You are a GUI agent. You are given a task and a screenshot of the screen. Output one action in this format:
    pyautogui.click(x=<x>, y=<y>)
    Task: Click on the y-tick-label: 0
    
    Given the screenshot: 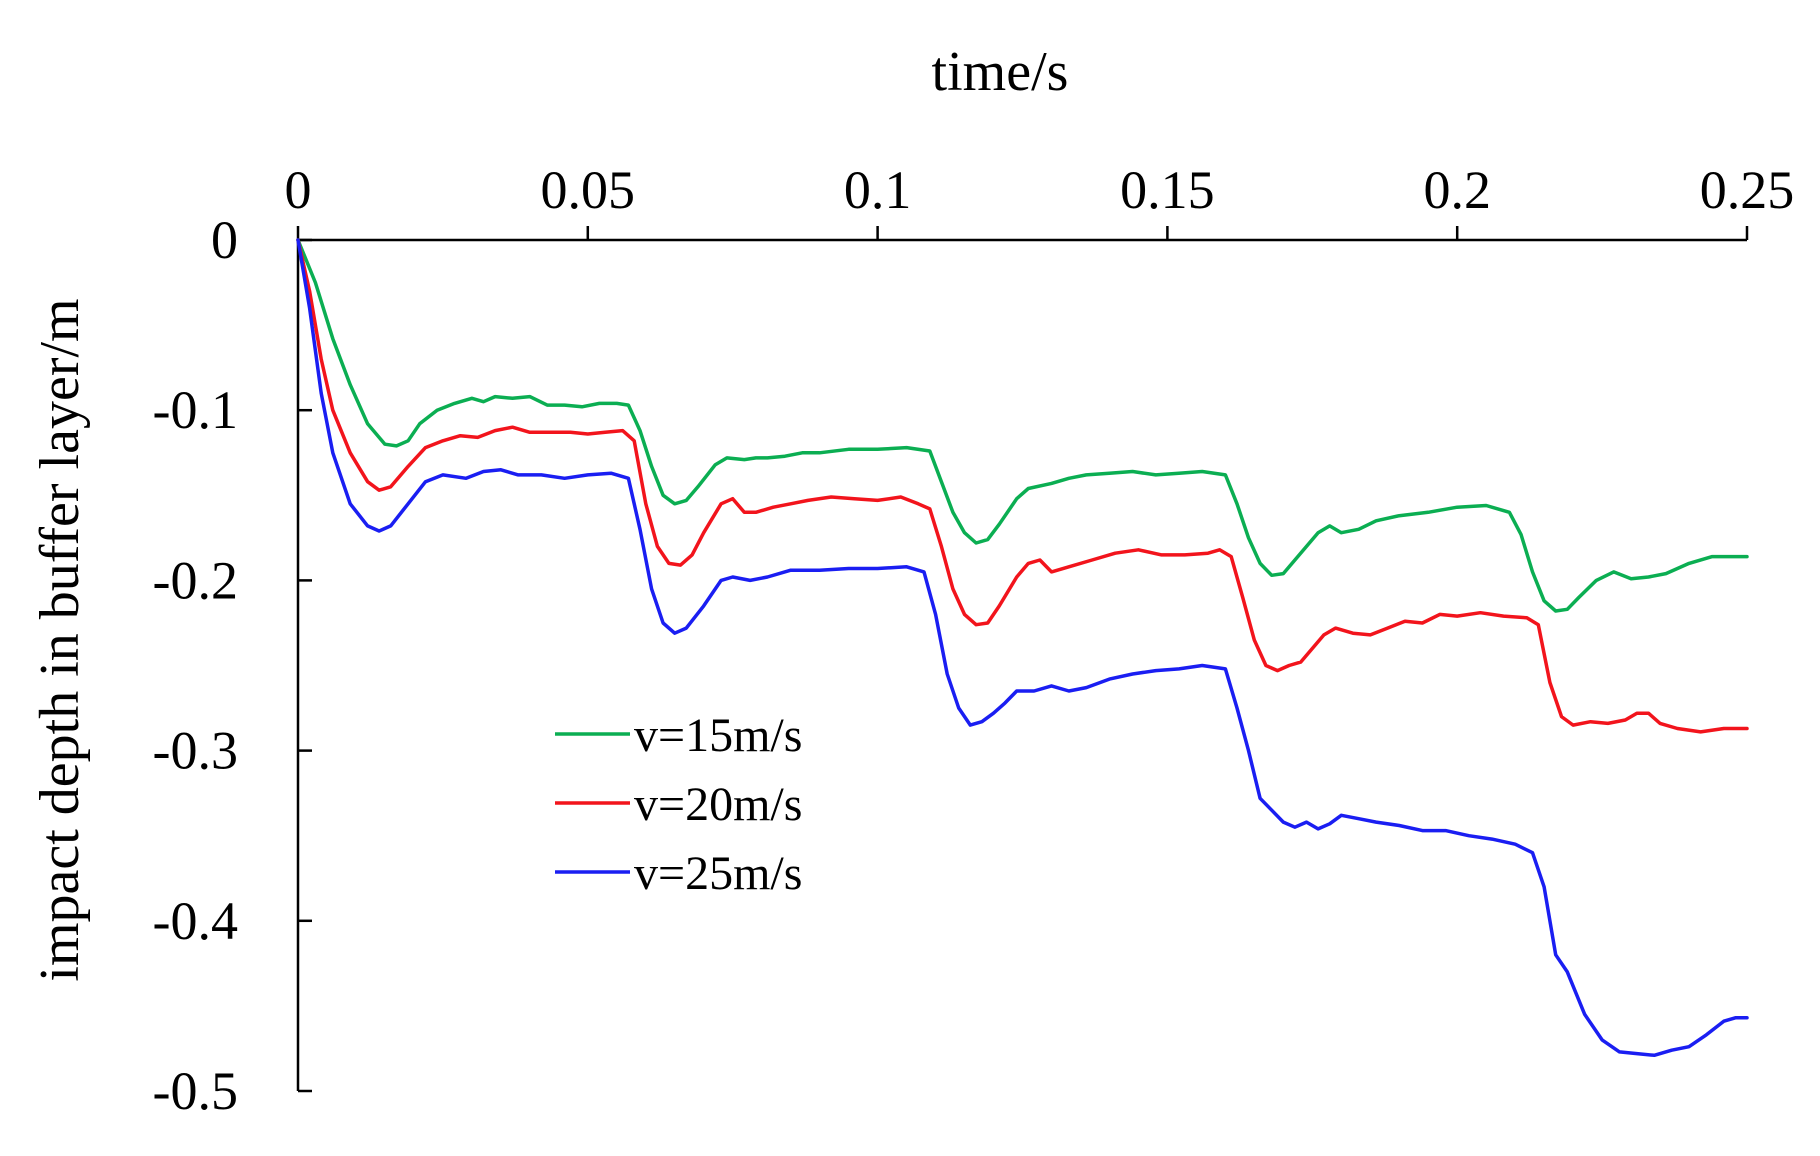 What is the action you would take?
    pyautogui.click(x=224, y=240)
    